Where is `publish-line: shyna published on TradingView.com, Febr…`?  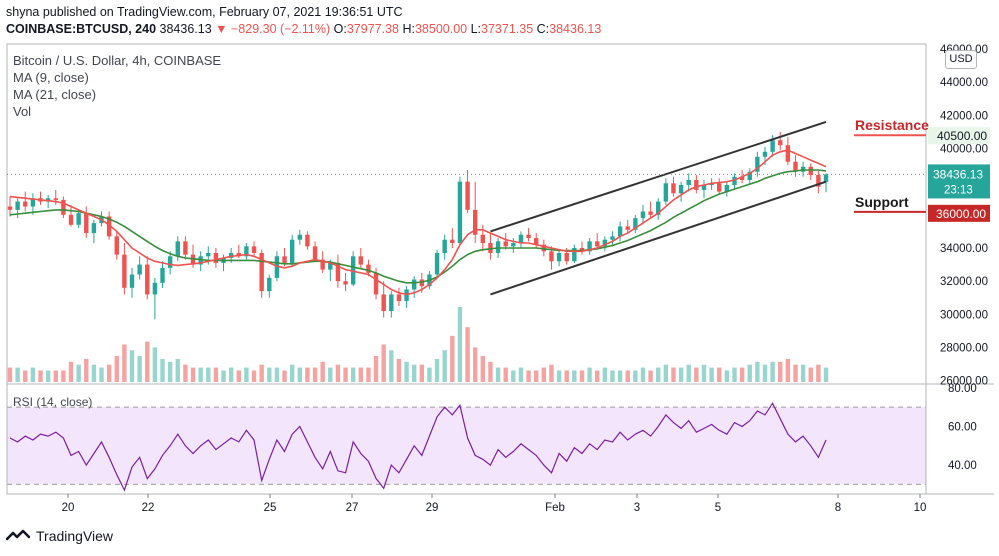 publish-line: shyna published on TradingView.com, Febr… is located at coordinates (204, 12).